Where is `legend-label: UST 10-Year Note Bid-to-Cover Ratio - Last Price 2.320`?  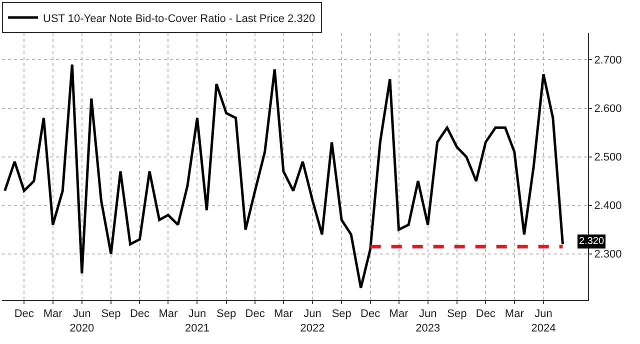 legend-label: UST 10-Year Note Bid-to-Cover Ratio - Last Price 2.320 is located at coordinates (179, 18).